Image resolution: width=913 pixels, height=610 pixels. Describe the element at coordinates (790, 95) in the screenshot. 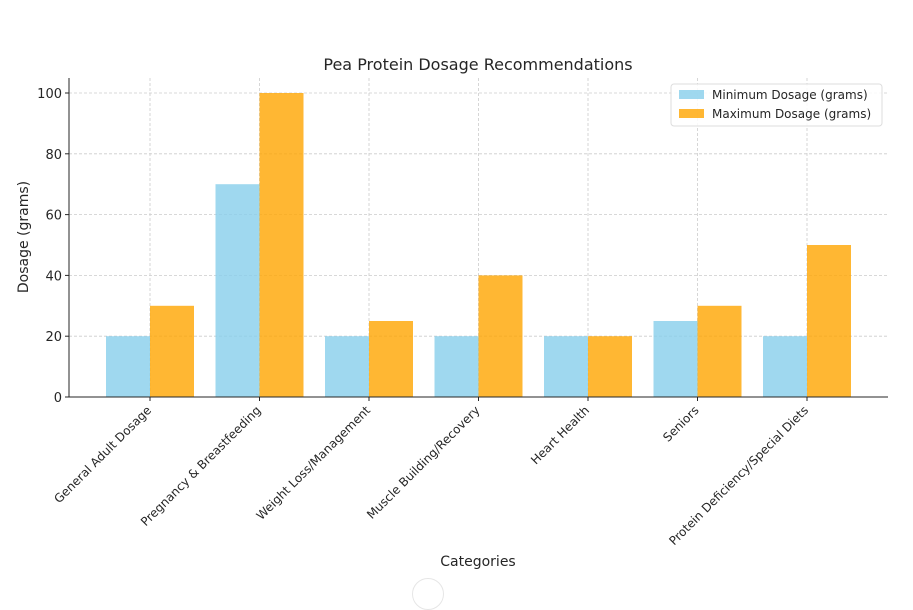

I see `legend-label-min: Minimum Dosage (grams)` at that location.